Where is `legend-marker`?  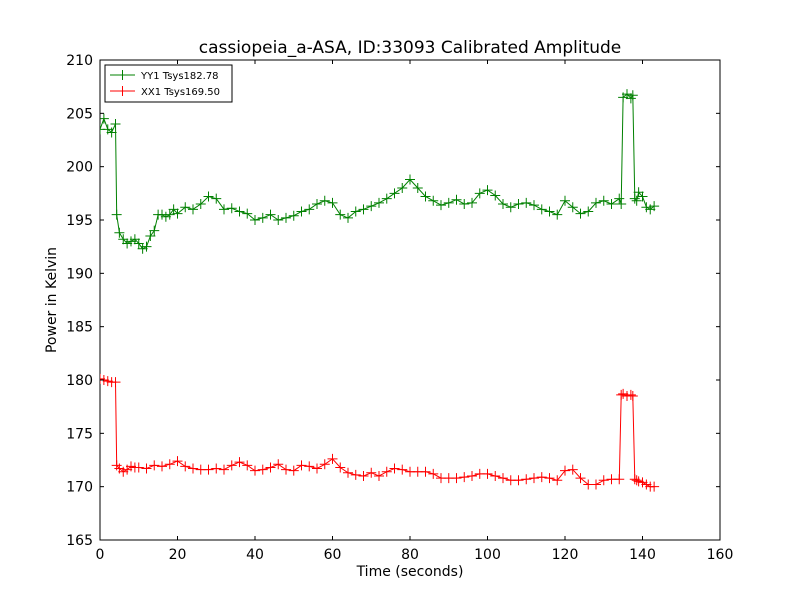 legend-marker is located at coordinates (122, 75).